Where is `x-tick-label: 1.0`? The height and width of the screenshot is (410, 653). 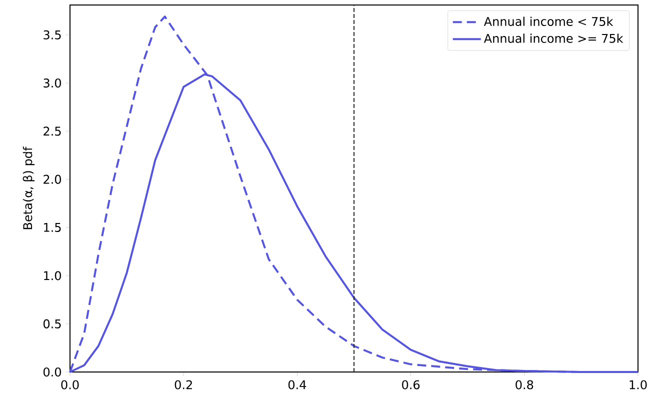
x-tick-label: 1.0 is located at coordinates (638, 385).